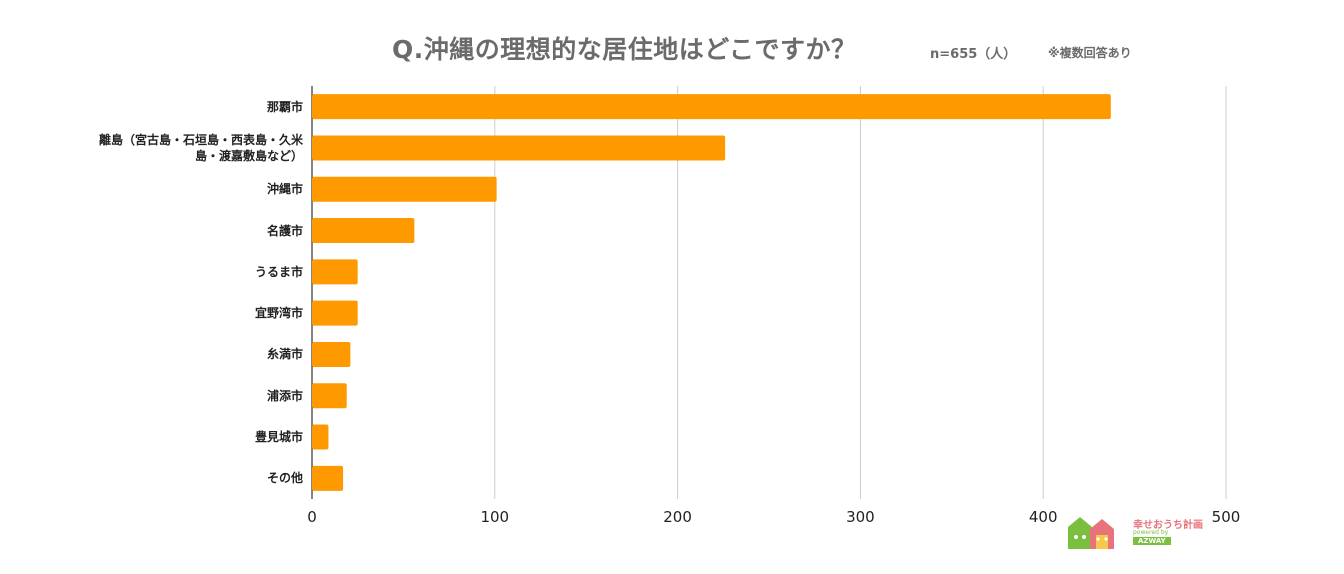 This screenshot has width=1344, height=574. What do you see at coordinates (1091, 533) in the screenshot?
I see `azway-logo-icon` at bounding box center [1091, 533].